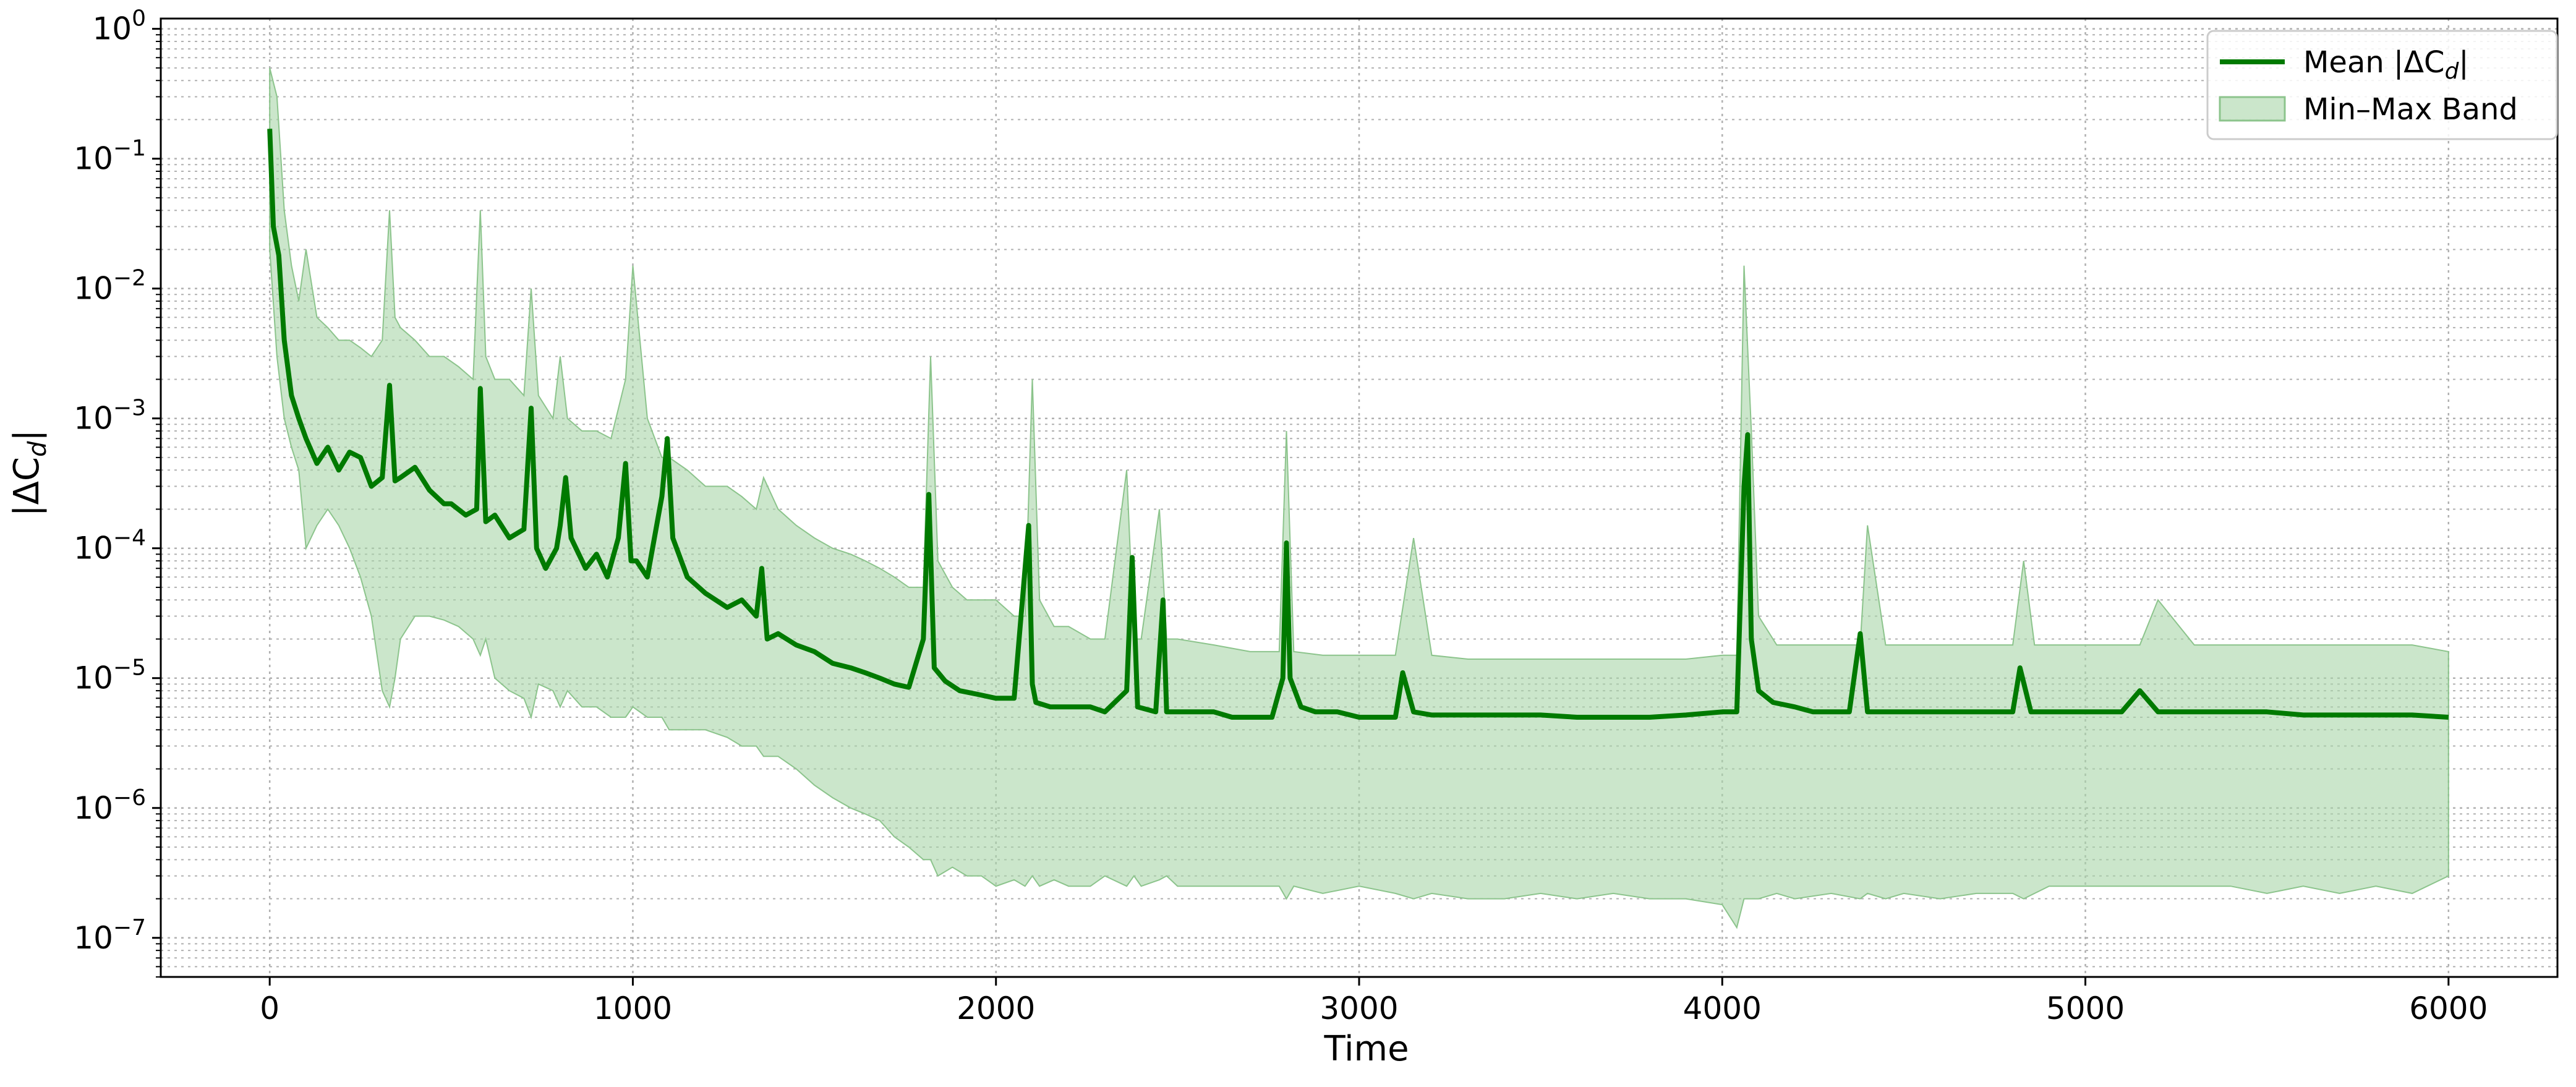 The image size is (2576, 1087). I want to click on y-tick-label: 10⁻², so click(110, 286).